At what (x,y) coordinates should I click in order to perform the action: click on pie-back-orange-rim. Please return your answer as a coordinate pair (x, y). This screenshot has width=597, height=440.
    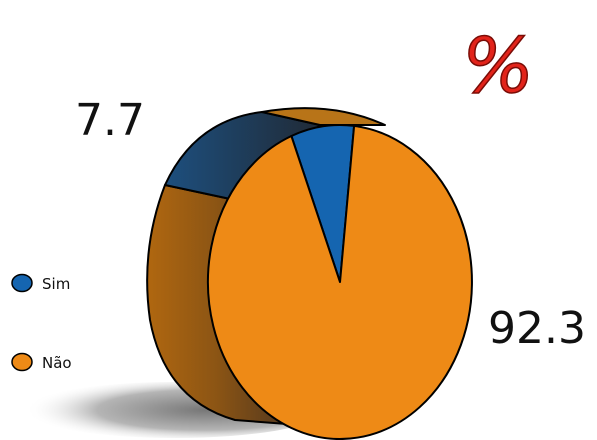
    Looking at the image, I should click on (323, 116).